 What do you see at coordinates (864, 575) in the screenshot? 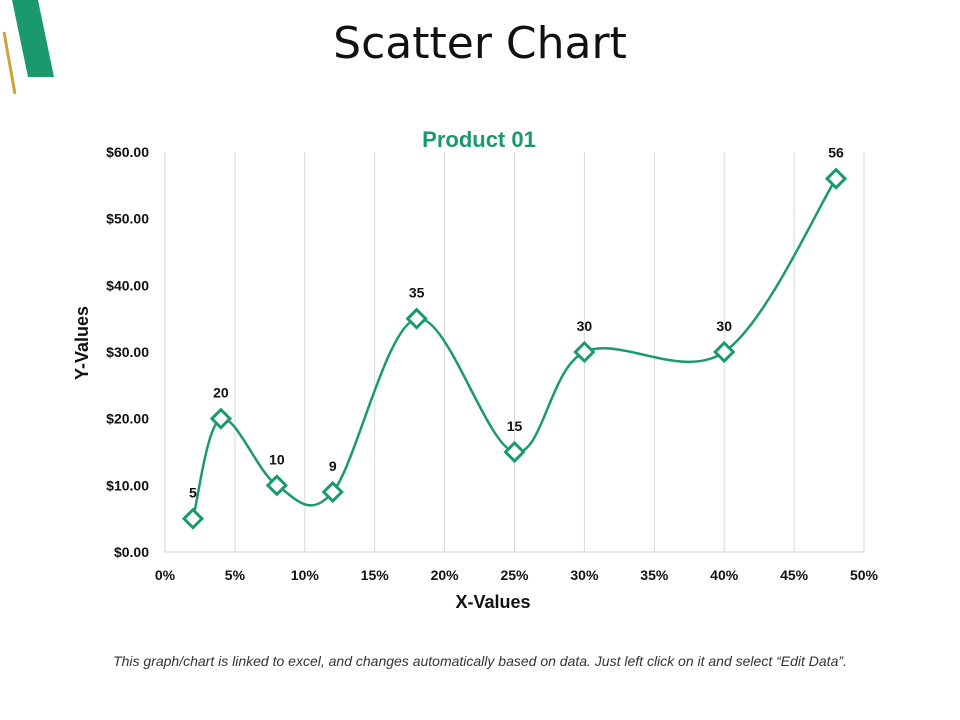
I see `x-tick-label: 50%` at bounding box center [864, 575].